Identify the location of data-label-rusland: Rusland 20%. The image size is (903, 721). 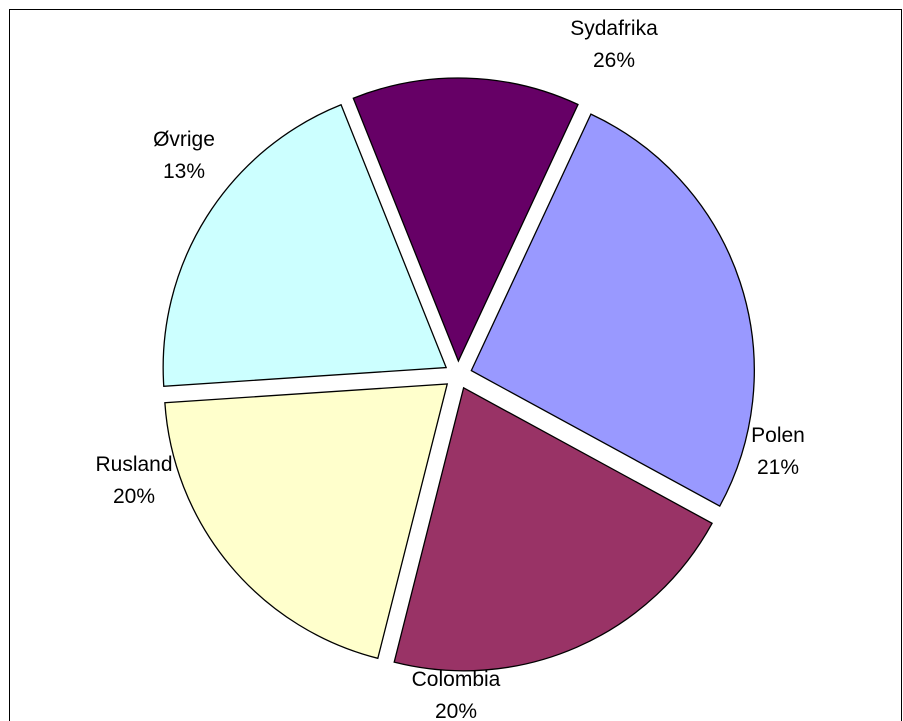
(133, 480).